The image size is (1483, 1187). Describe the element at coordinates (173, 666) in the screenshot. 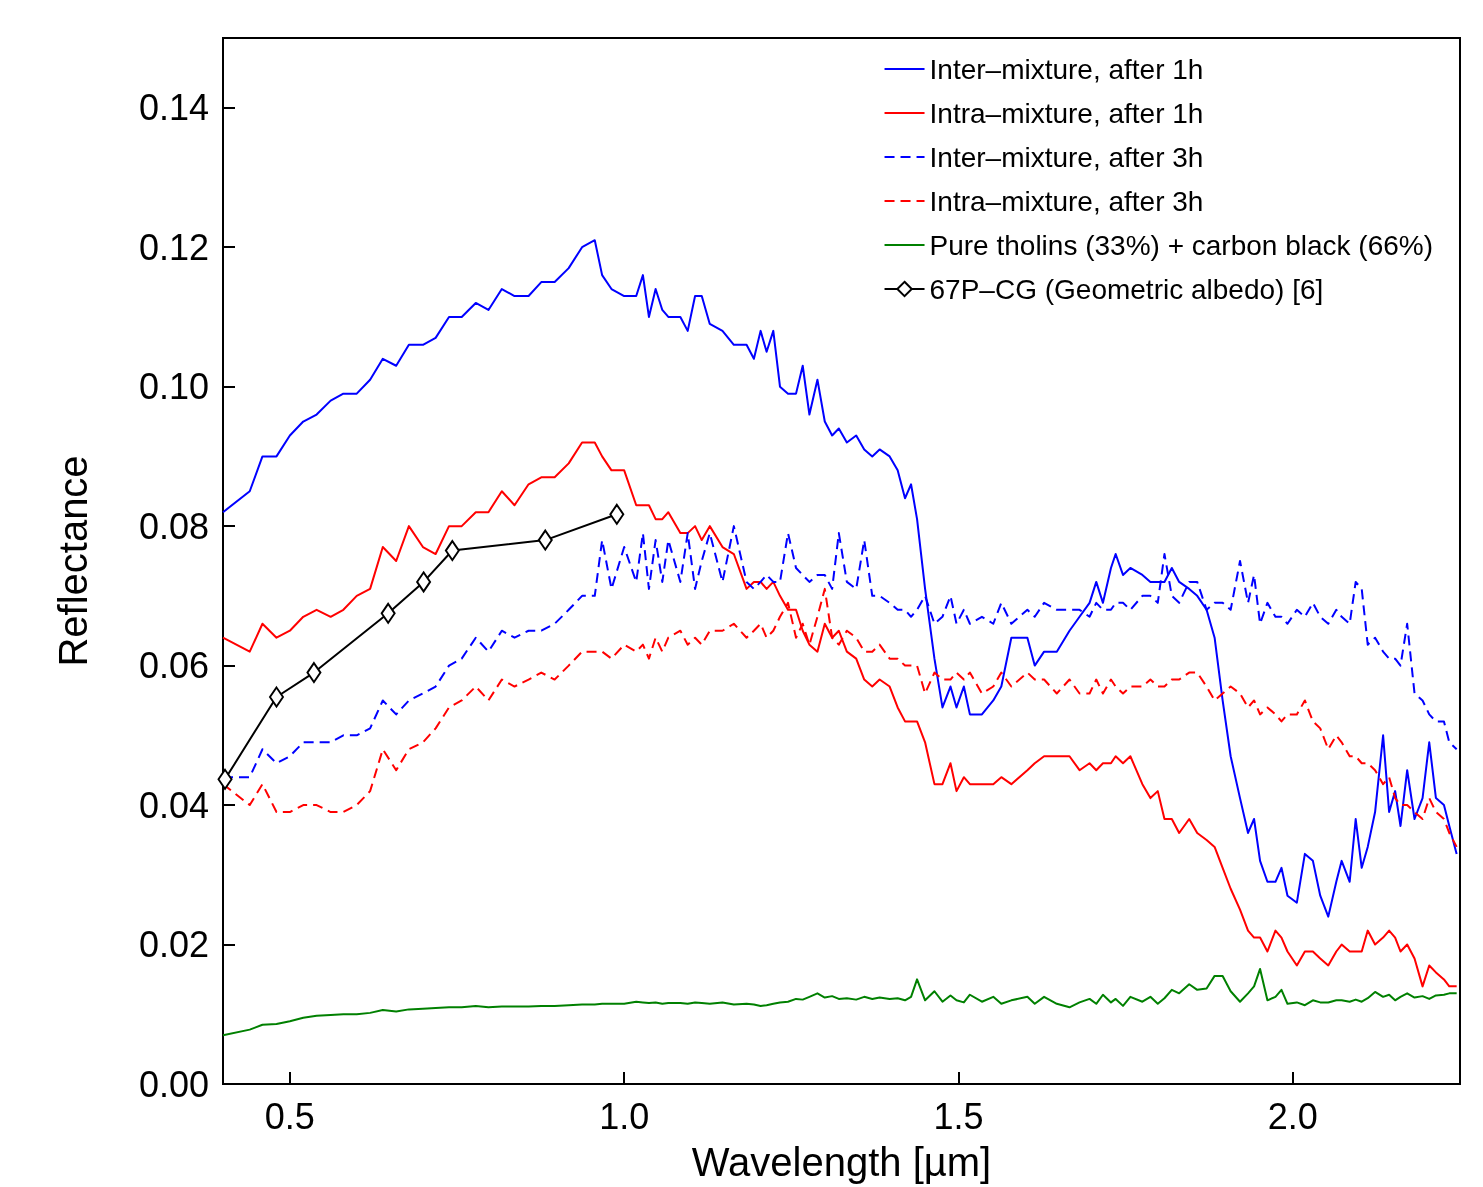

I see `y-tick-label: 0.06` at that location.